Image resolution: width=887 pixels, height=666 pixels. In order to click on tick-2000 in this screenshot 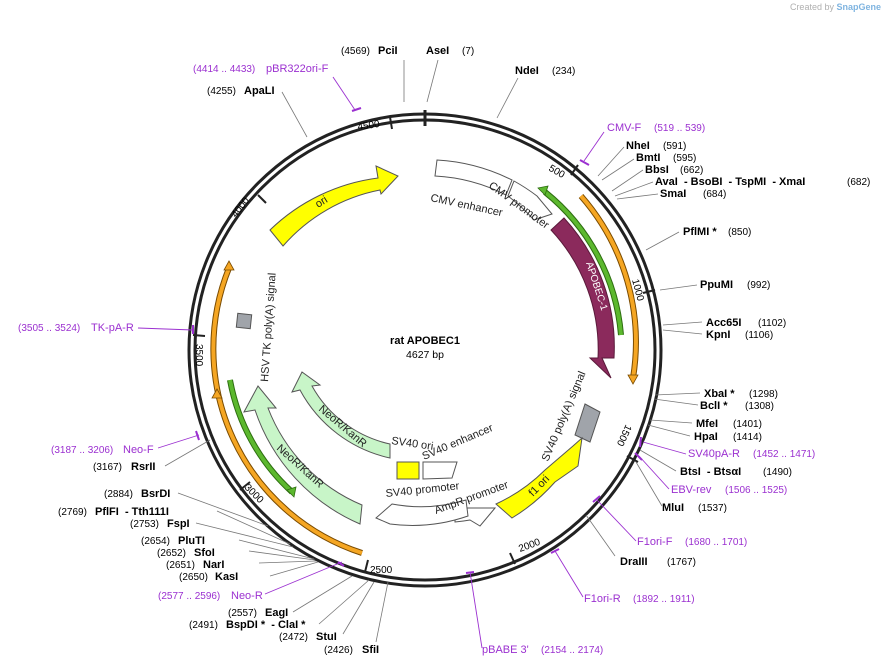, I will do `click(512, 558)`.